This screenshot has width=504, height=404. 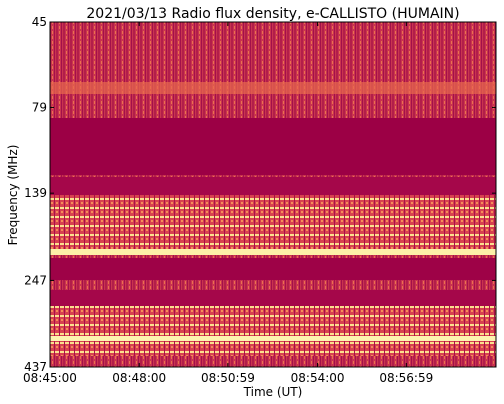 What do you see at coordinates (273, 392) in the screenshot?
I see `x-axis-label: Time (UT)` at bounding box center [273, 392].